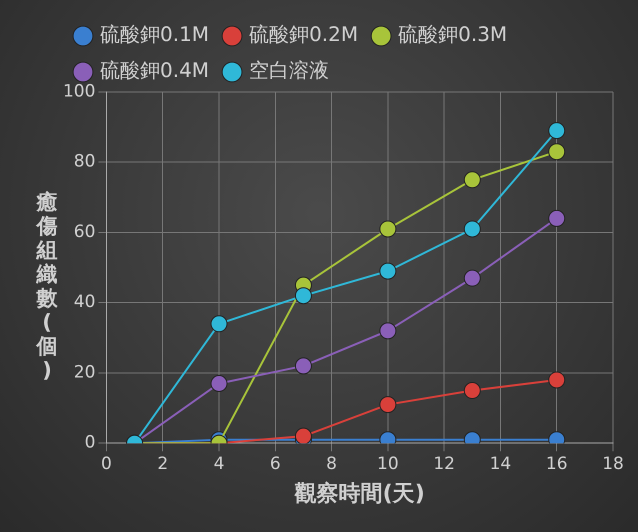 The width and height of the screenshot is (638, 532). Describe the element at coordinates (219, 464) in the screenshot. I see `x-tick-label: 4` at that location.